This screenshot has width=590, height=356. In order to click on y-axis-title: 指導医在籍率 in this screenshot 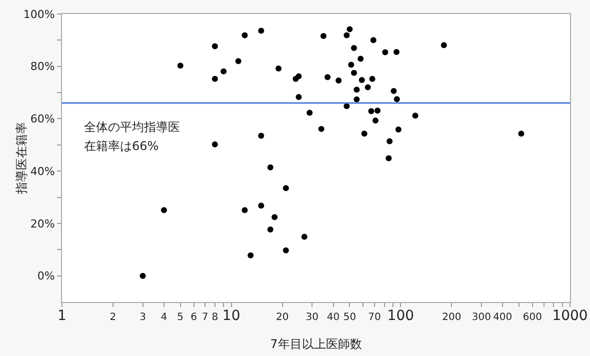, I will do `click(21, 158)`.